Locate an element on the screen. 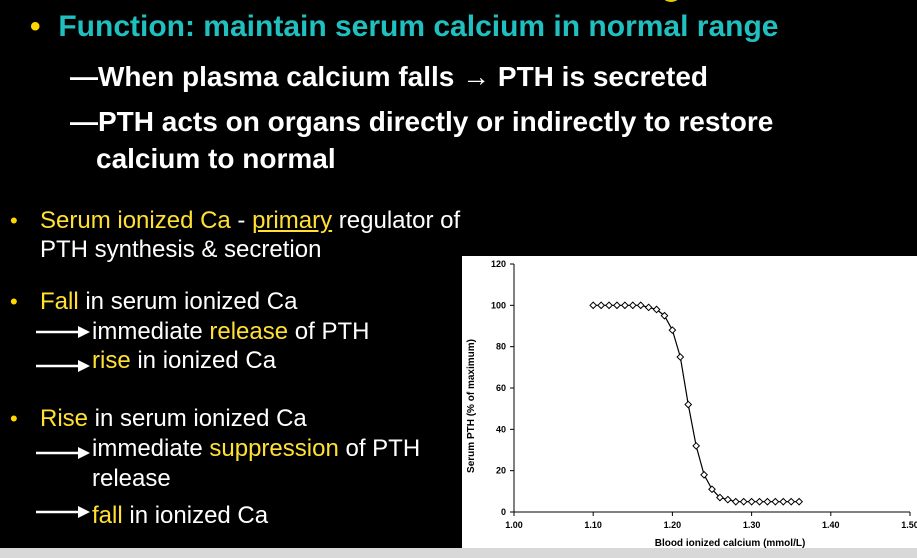 The image size is (917, 558). item3-l2a: immediate is located at coordinates (151, 448).